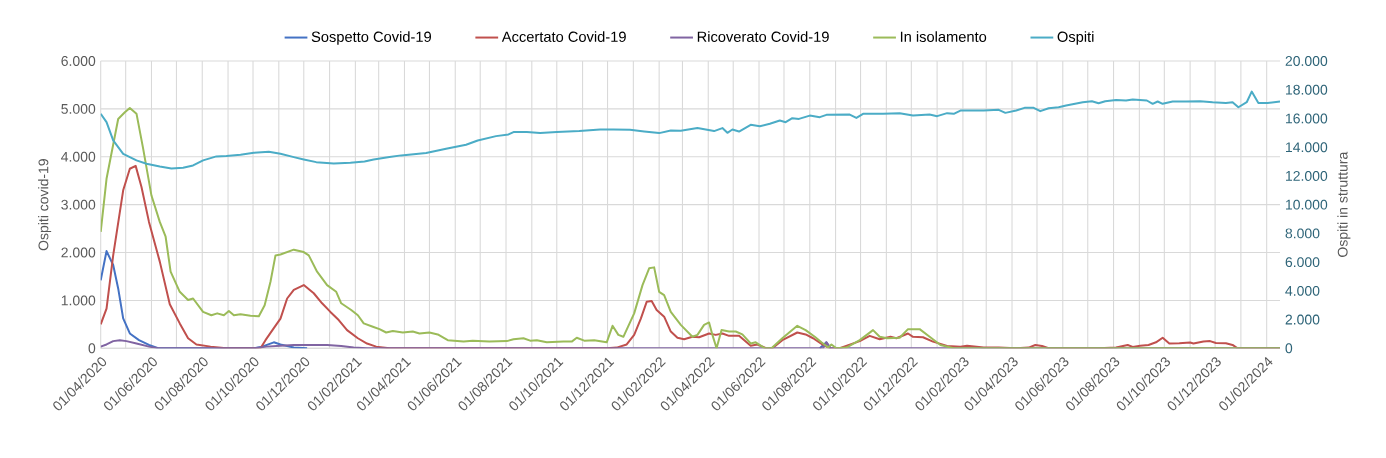  Describe the element at coordinates (943, 36) in the screenshot. I see `legend-label: In isolamento` at that location.